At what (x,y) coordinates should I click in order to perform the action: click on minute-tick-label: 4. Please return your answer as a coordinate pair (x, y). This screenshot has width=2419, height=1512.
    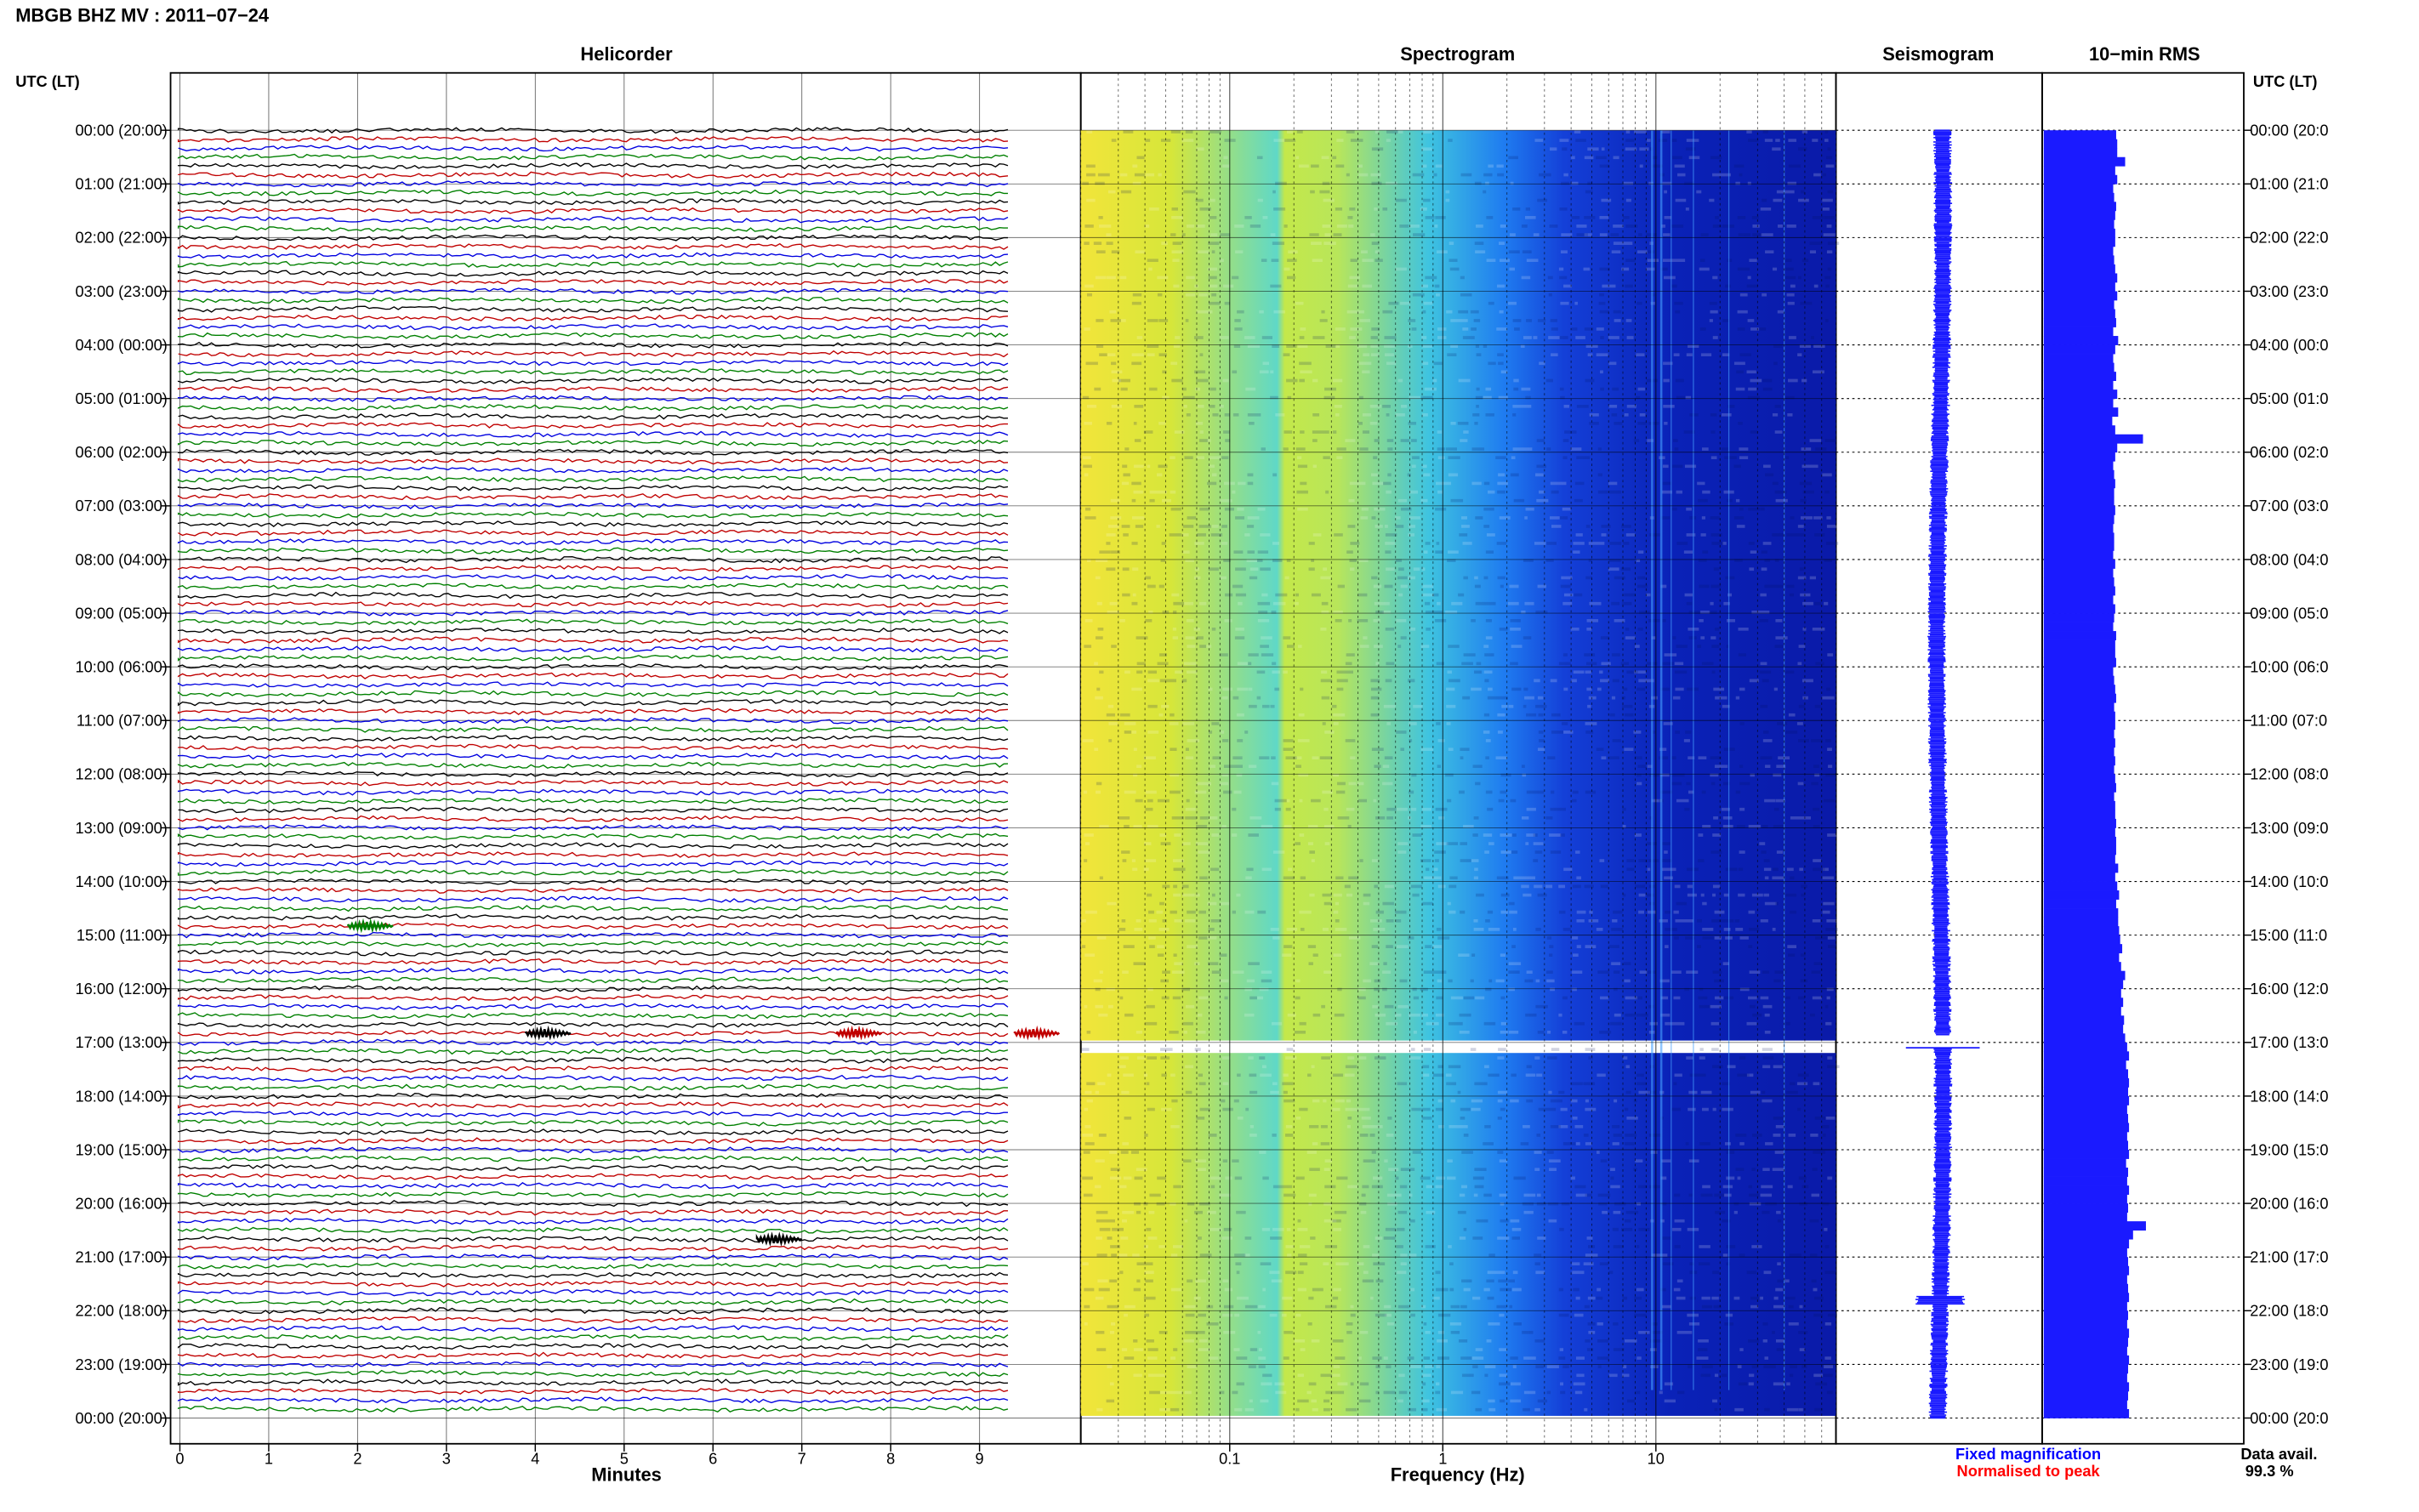
    Looking at the image, I should click on (535, 1458).